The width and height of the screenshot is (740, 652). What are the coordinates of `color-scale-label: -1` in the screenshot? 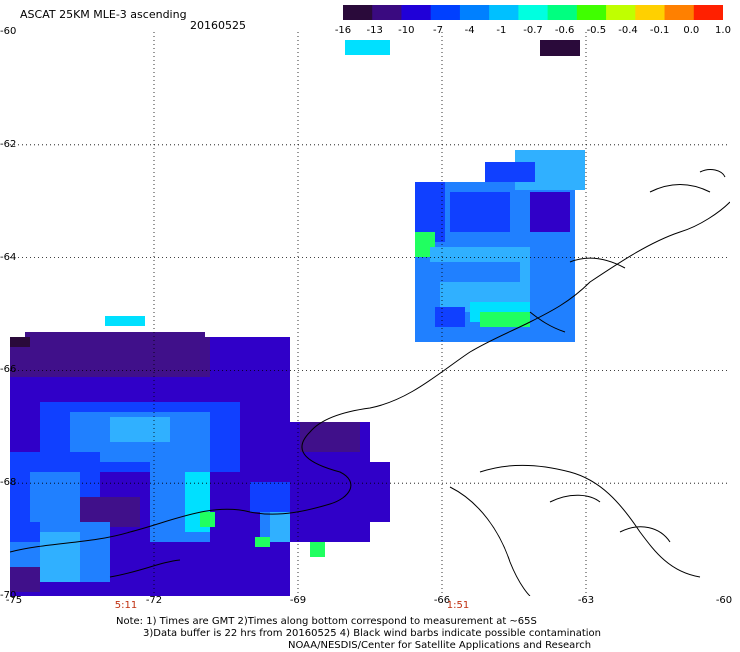 It's located at (501, 30).